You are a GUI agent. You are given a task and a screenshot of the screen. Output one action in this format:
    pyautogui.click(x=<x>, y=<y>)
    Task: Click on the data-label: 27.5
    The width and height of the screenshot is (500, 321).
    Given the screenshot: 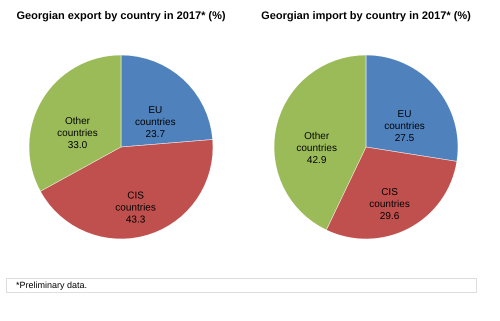 What is the action you would take?
    pyautogui.click(x=404, y=138)
    